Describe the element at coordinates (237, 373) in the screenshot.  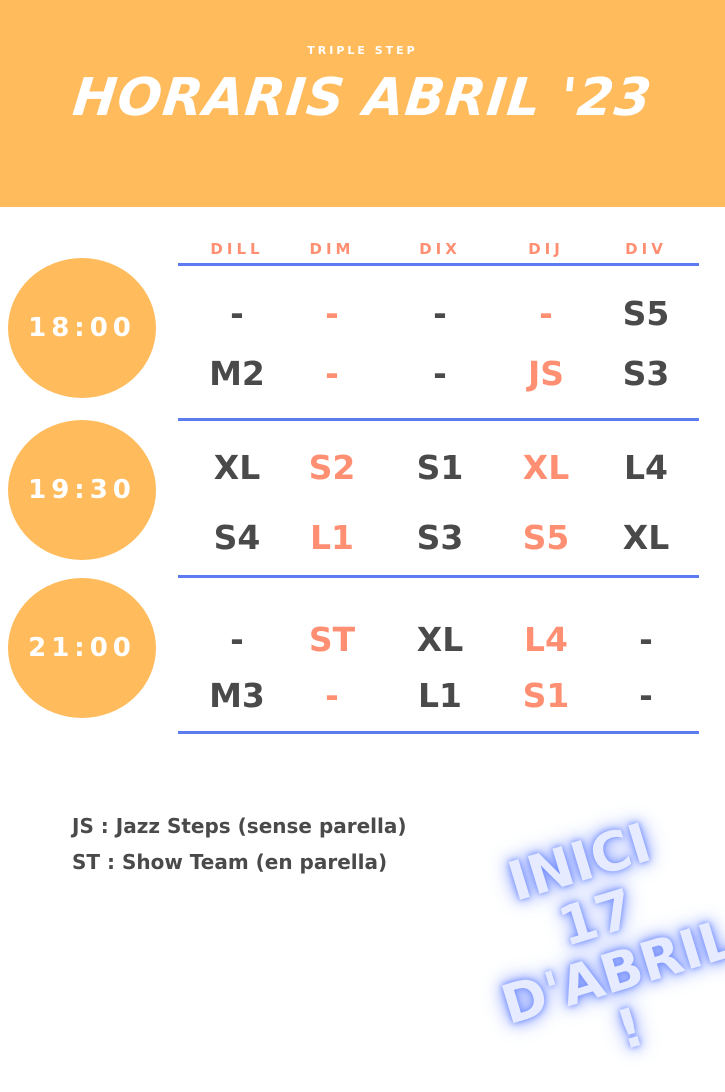
I see `class-cell: M2` at that location.